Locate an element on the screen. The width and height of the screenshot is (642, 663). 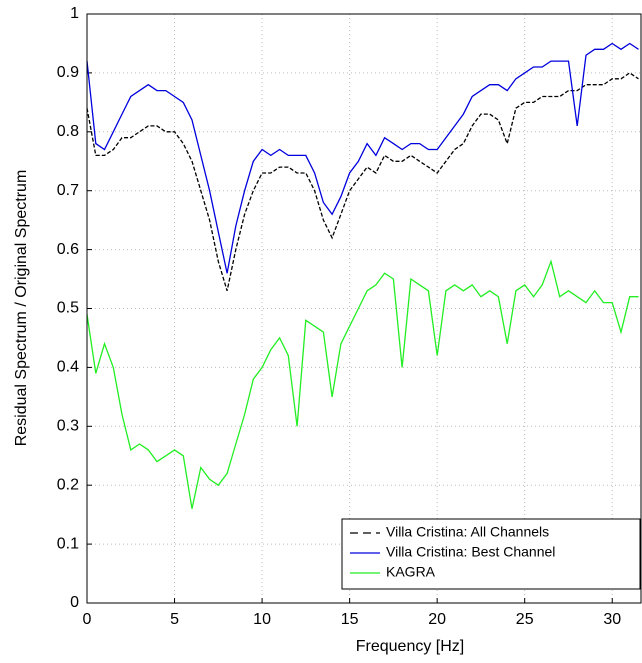
y-tick-label: 0.6 is located at coordinates (68, 249).